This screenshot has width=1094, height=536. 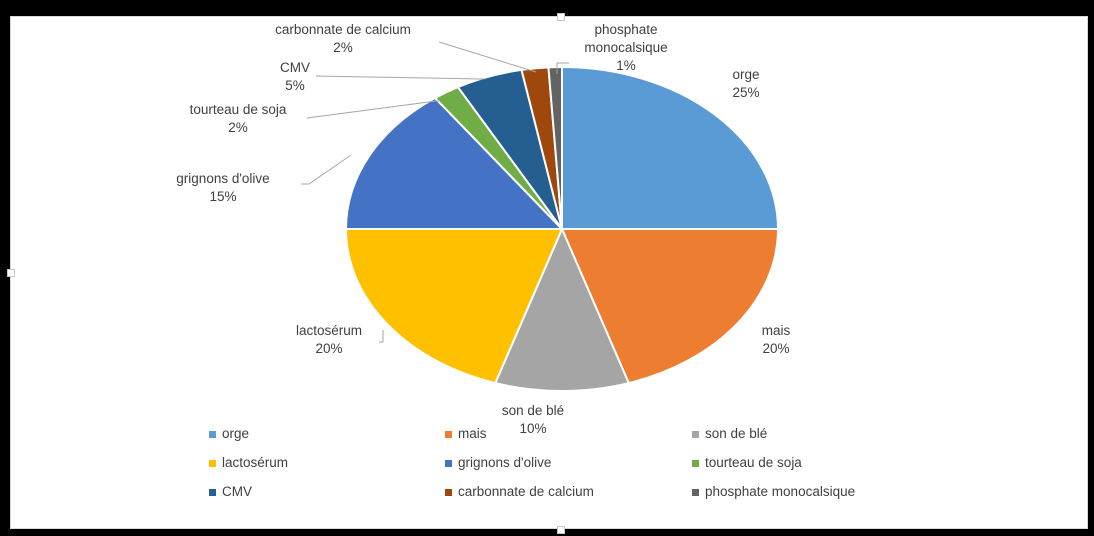 What do you see at coordinates (255, 462) in the screenshot?
I see `legend-entry-3: lactosérum` at bounding box center [255, 462].